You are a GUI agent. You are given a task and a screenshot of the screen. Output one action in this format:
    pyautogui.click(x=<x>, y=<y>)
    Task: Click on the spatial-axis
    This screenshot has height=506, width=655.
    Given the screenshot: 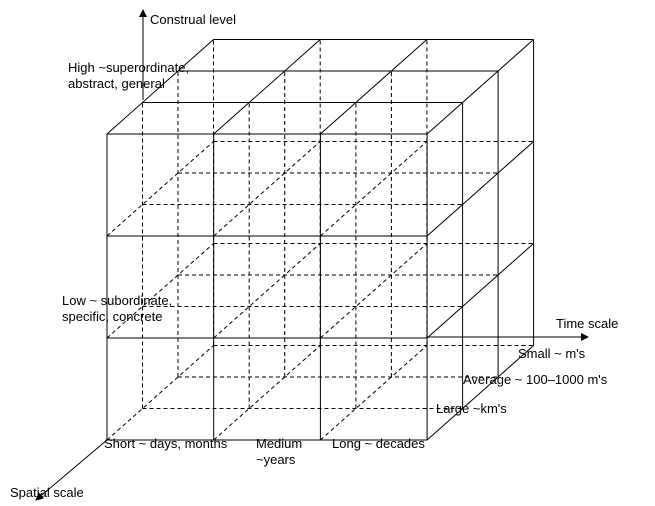 What is the action you would take?
    pyautogui.click(x=71, y=470)
    